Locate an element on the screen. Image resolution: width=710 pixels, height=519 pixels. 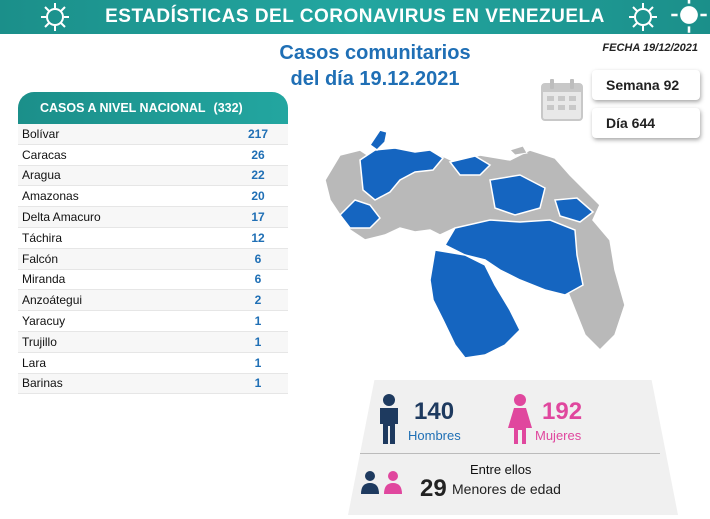
minors-label: Menores de edad is located at coordinates (506, 489).